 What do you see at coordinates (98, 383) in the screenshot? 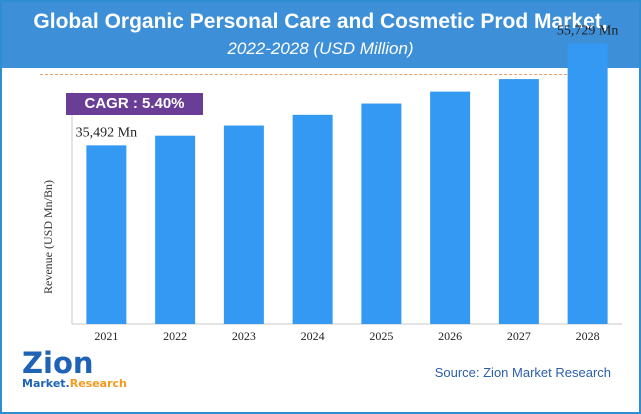
I see `logo-research: Research` at bounding box center [98, 383].